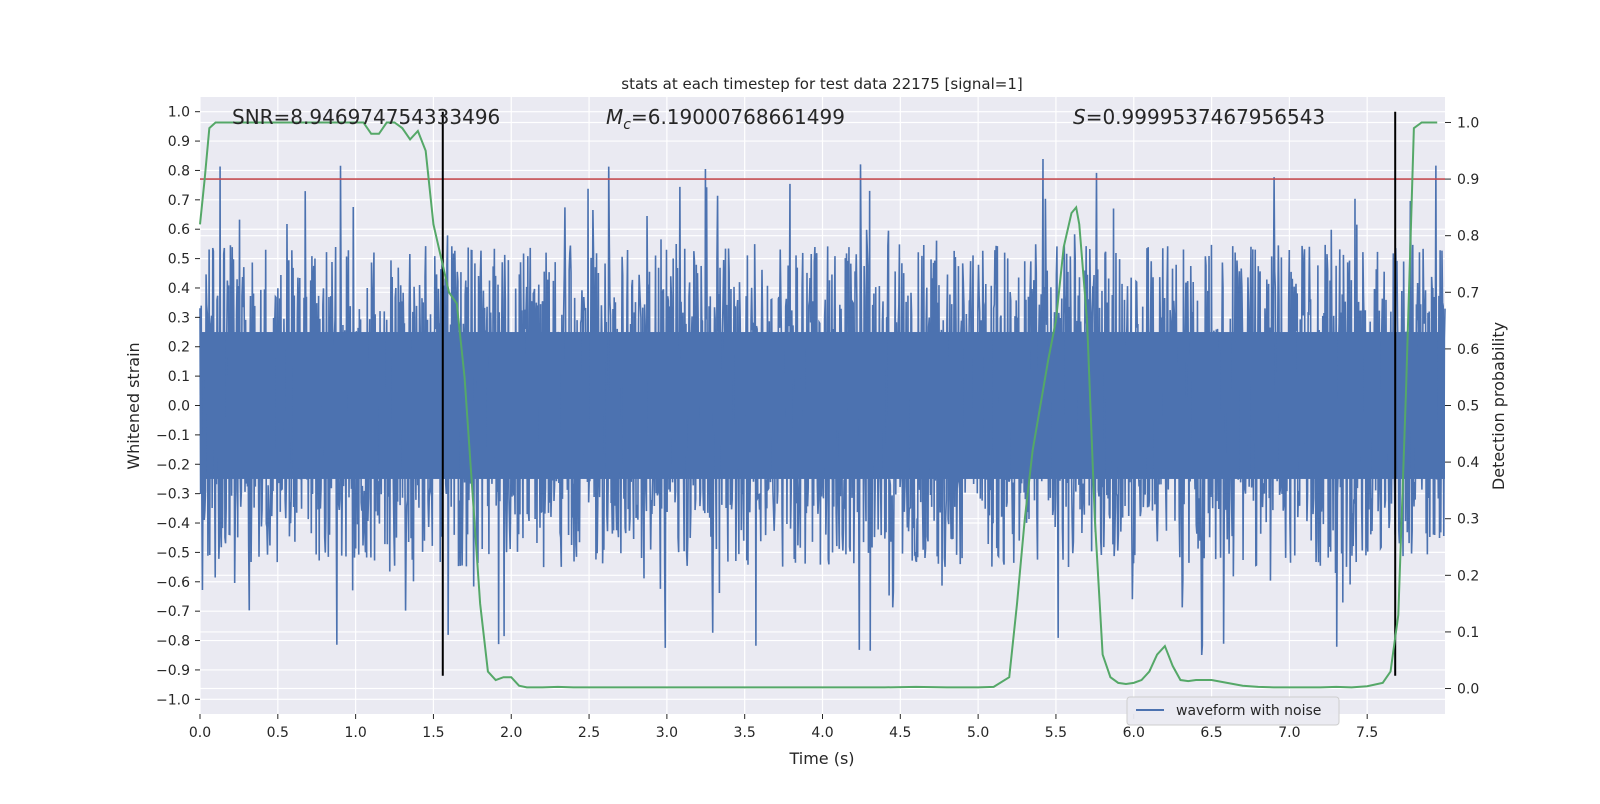  Describe the element at coordinates (1468, 690) in the screenshot. I see `y2-tick-label-10: 0.0` at that location.